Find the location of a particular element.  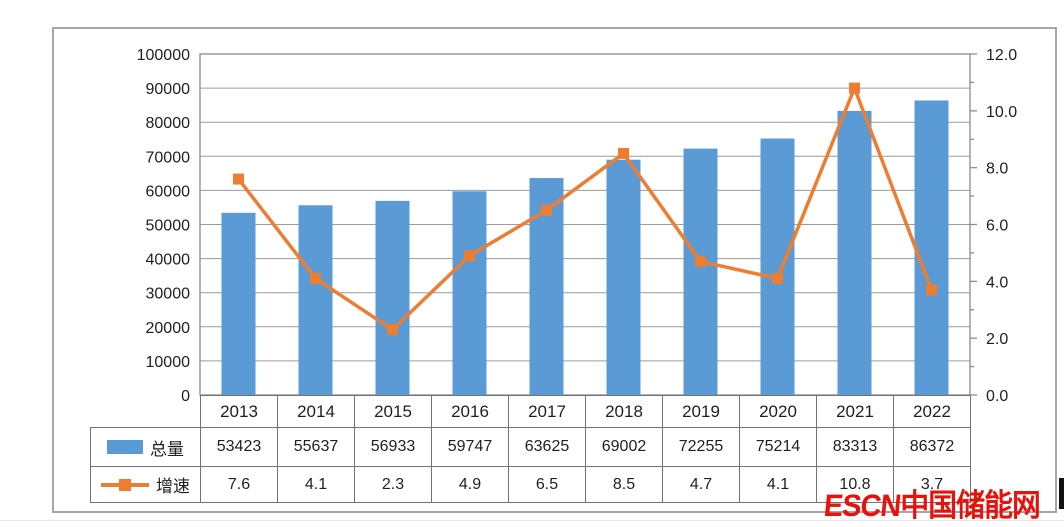

left-axis-tick-label: 40000 is located at coordinates (168, 260).